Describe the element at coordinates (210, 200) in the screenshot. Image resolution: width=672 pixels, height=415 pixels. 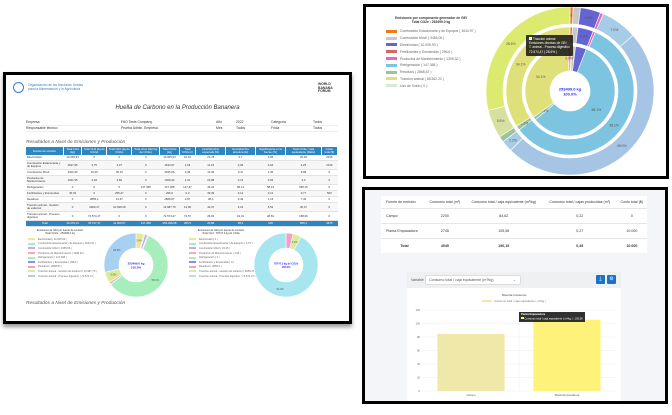
I see `table-cell: 38,4` at that location.